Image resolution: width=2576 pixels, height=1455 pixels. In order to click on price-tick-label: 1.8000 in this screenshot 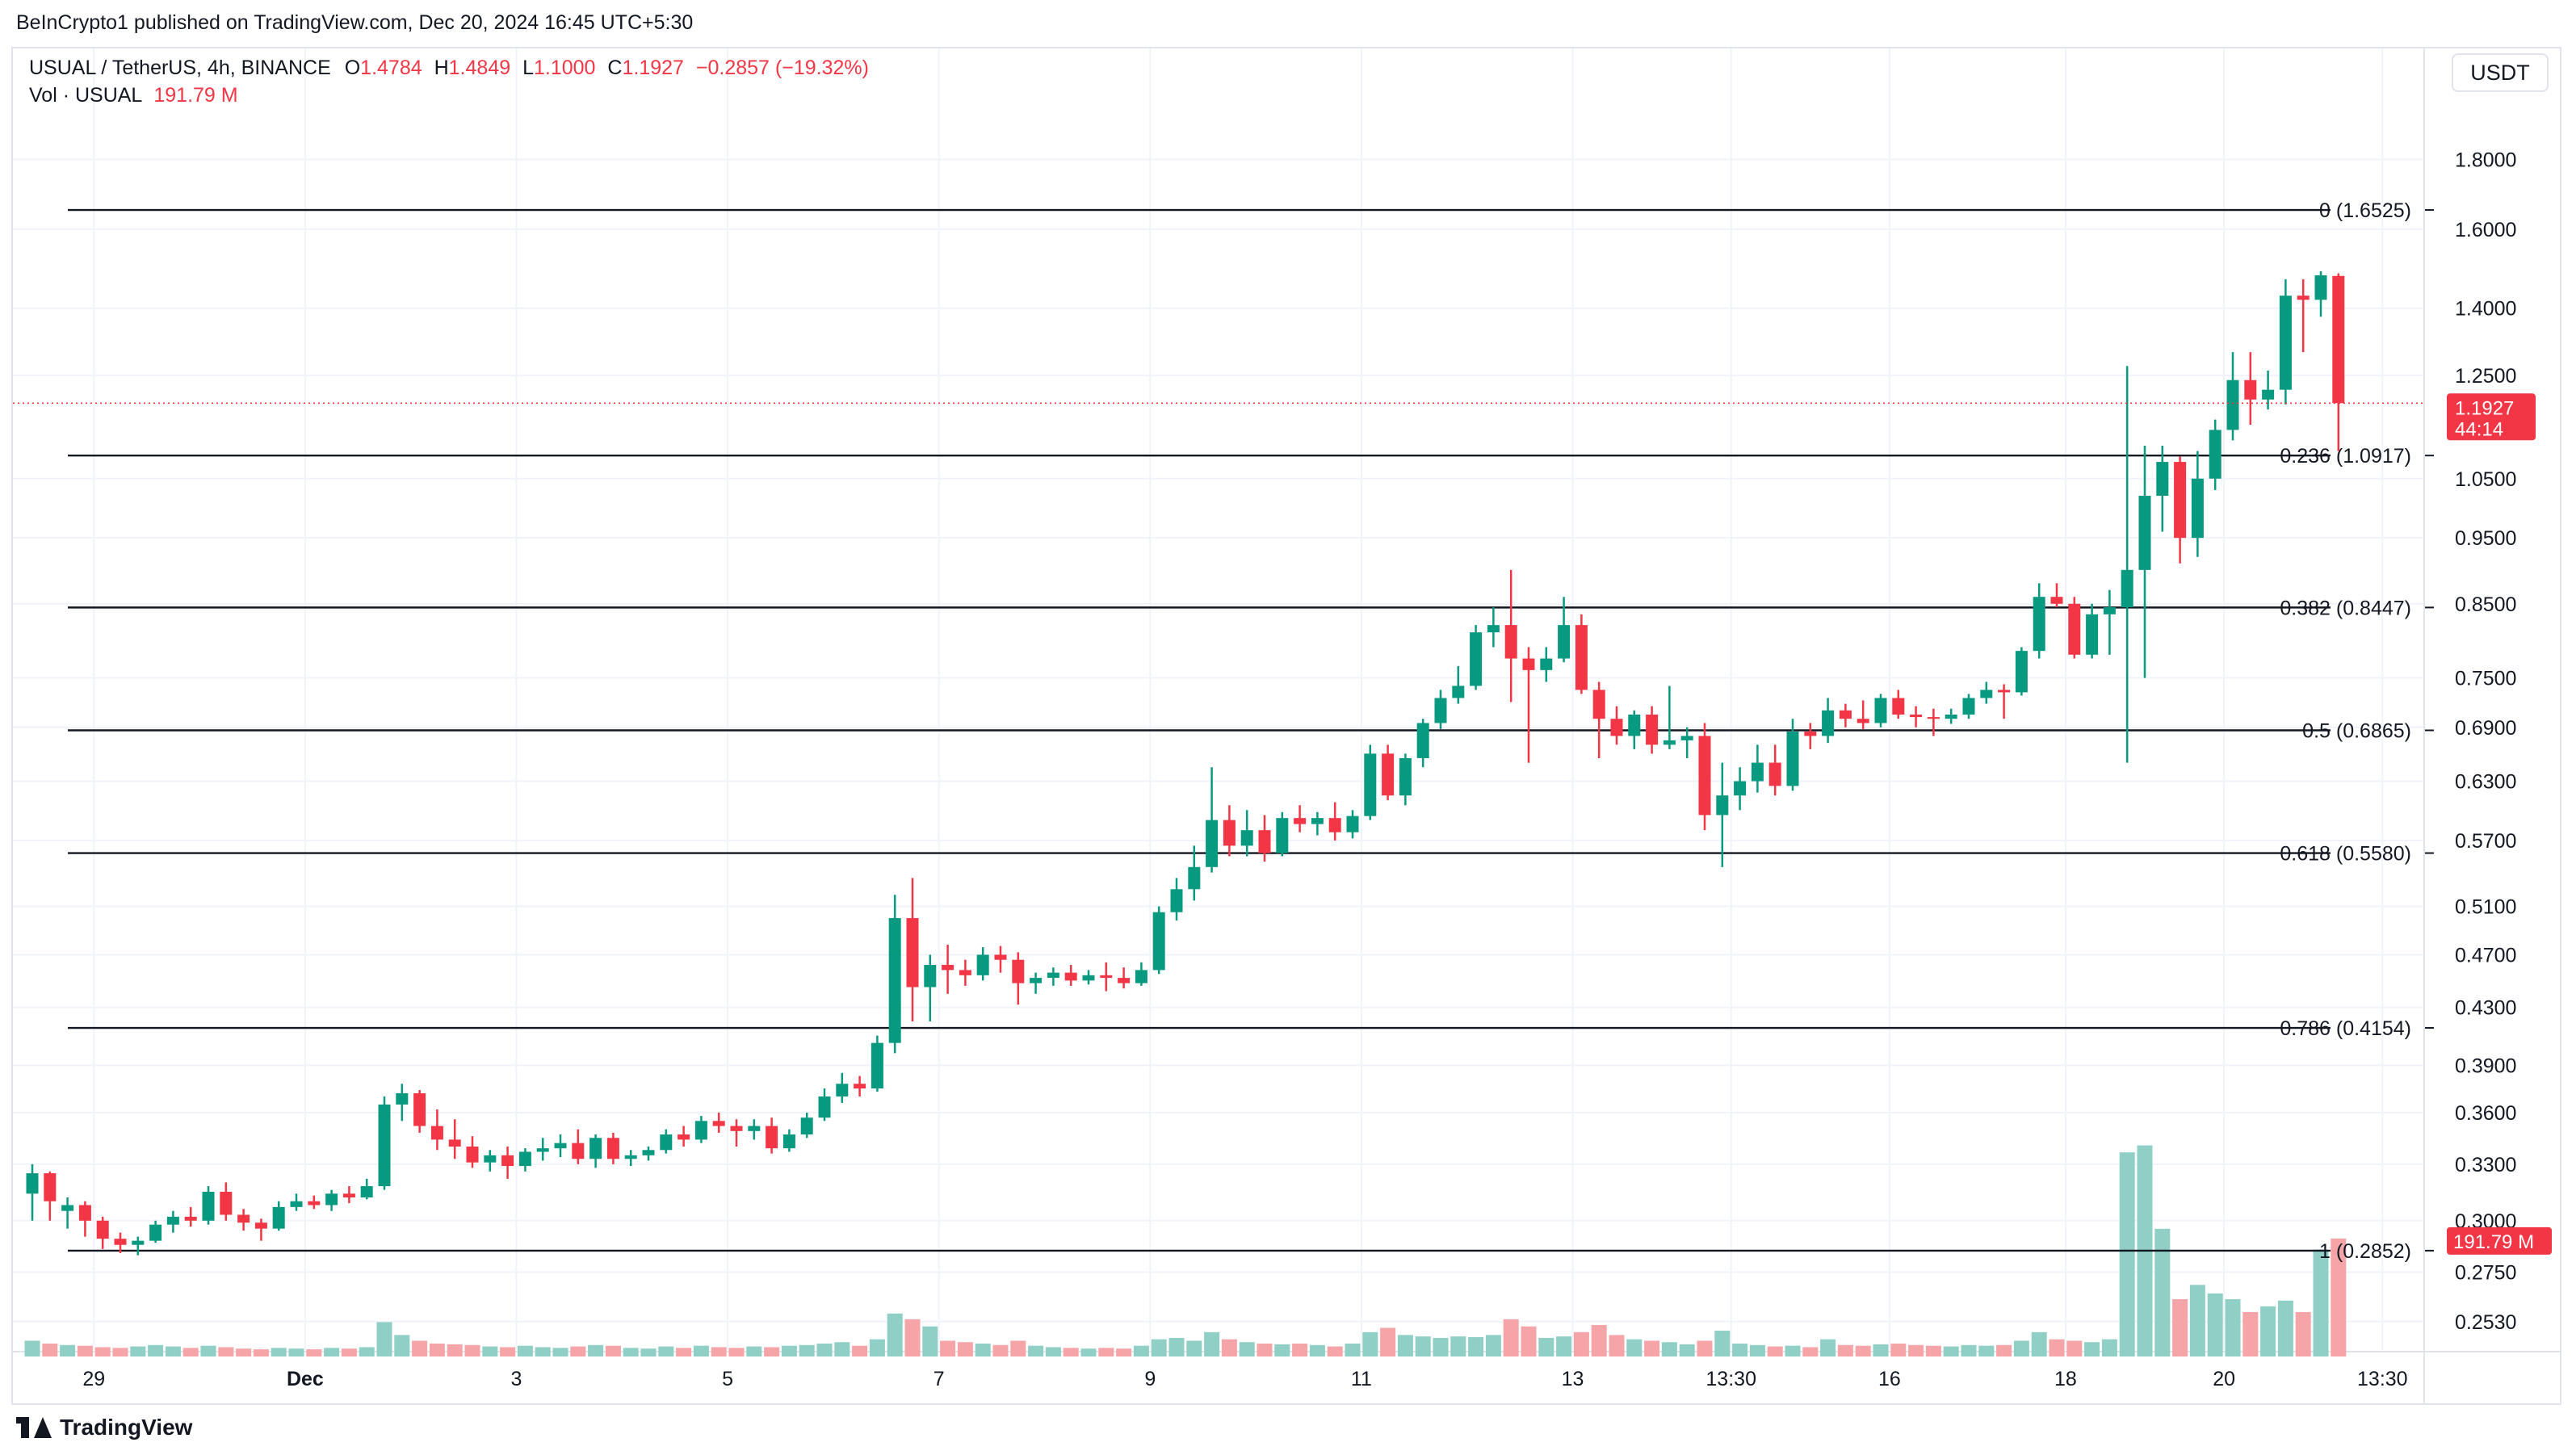, I will do `click(2485, 160)`.